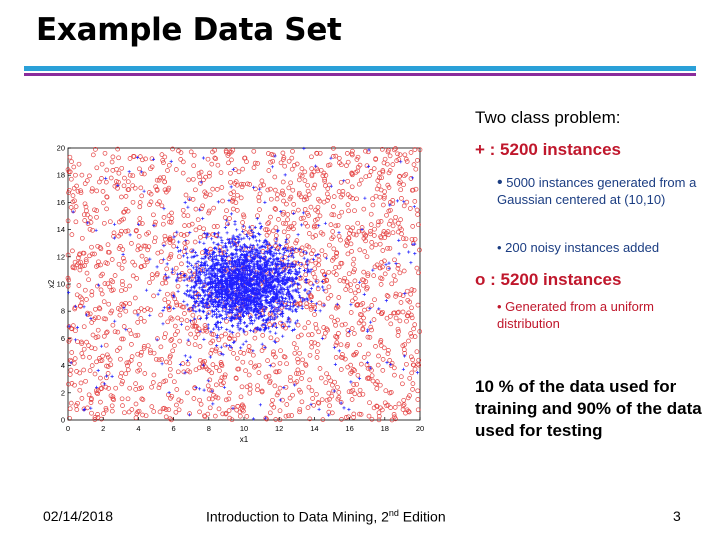  I want to click on o-class-label: o : 5200 instances, so click(548, 279).